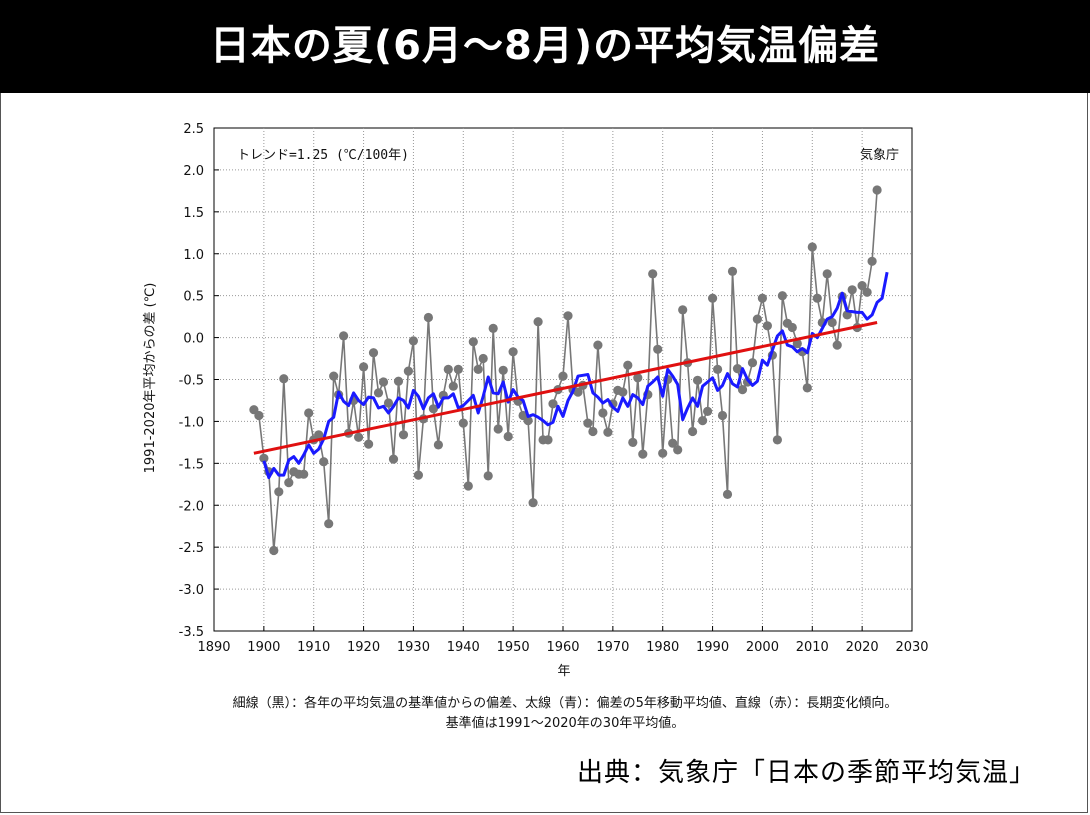  Describe the element at coordinates (563, 671) in the screenshot. I see `x-axis-label: 年` at that location.